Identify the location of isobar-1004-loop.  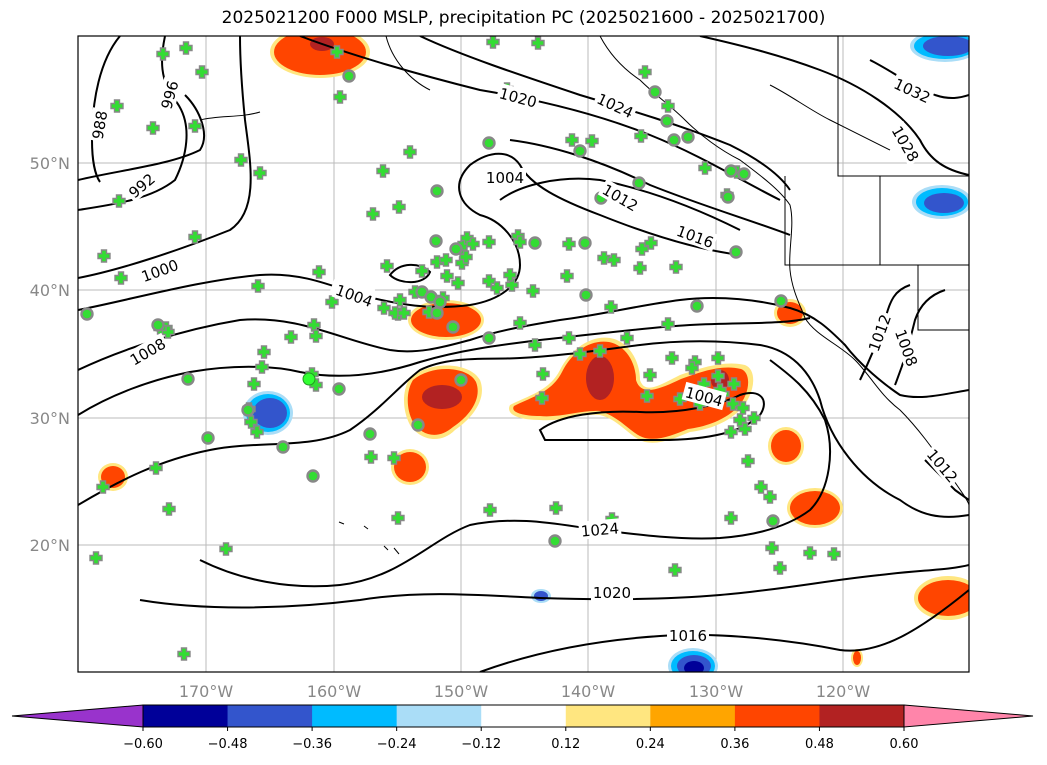
(410, 273).